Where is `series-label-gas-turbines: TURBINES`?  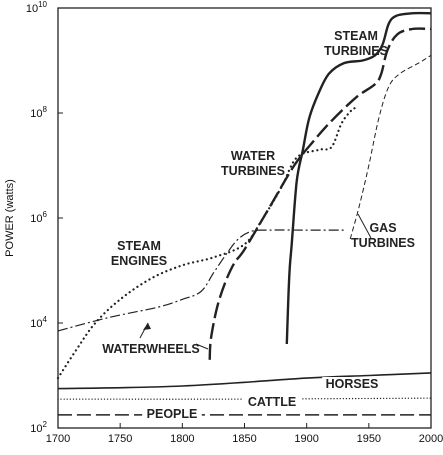 series-label-gas-turbines: TURBINES is located at coordinates (383, 243).